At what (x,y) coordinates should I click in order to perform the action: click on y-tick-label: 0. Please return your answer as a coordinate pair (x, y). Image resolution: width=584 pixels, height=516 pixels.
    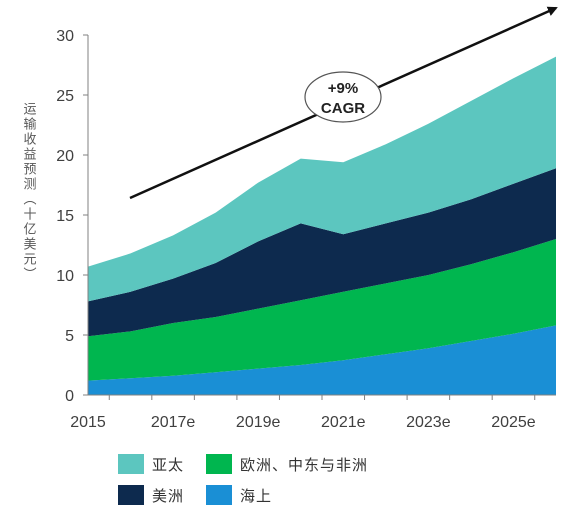
    Looking at the image, I should click on (69, 396).